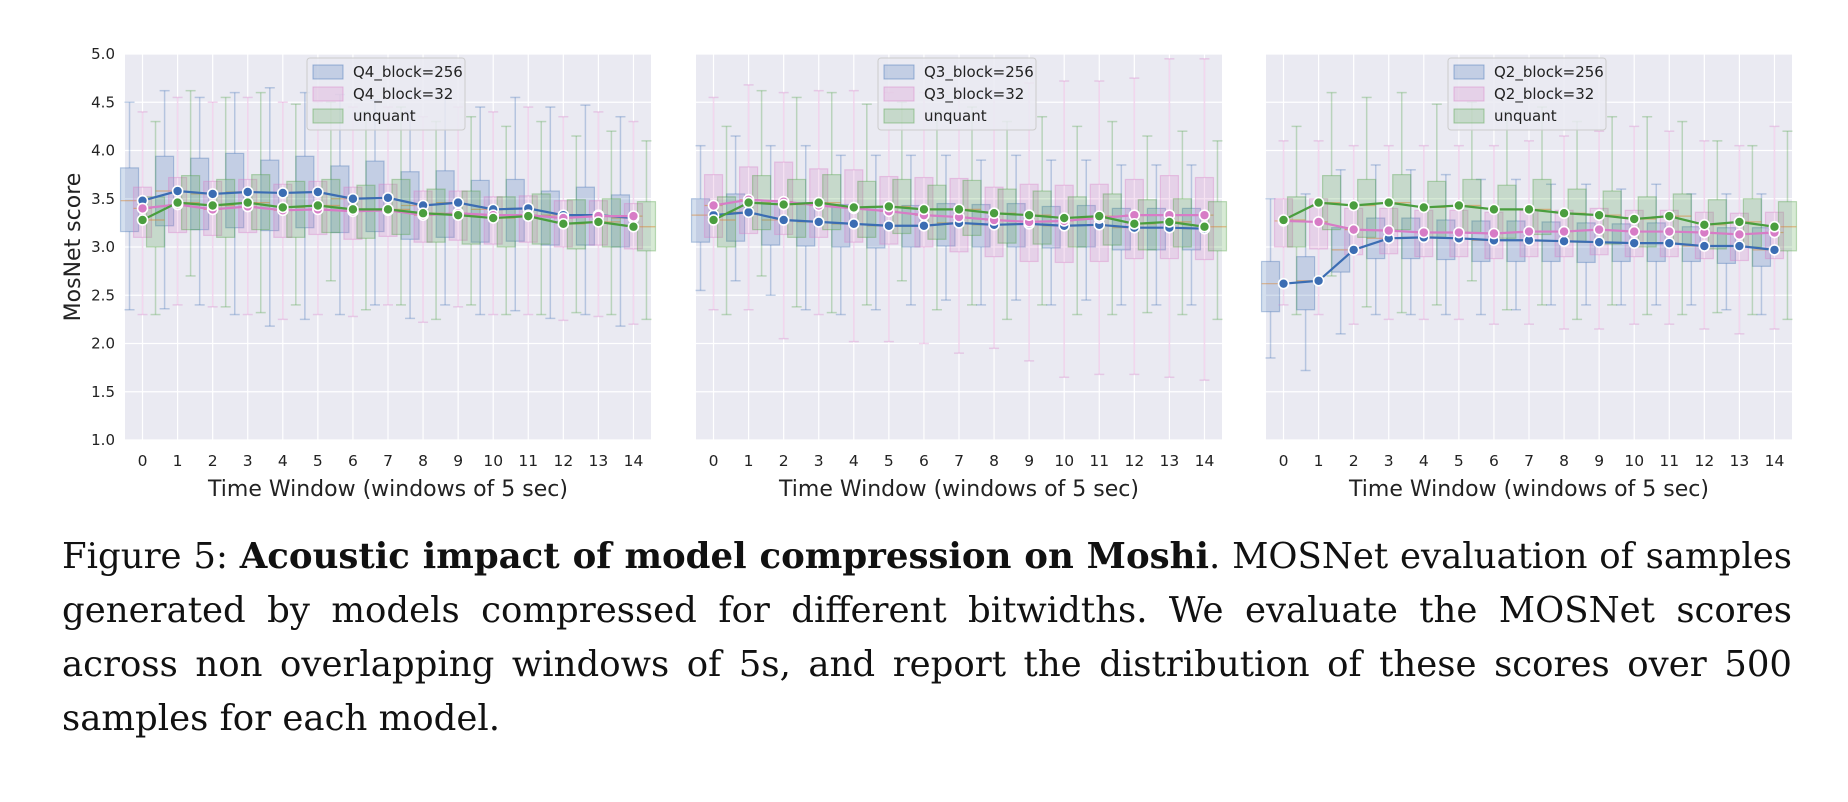 The image size is (1848, 802). I want to click on x-tick-label: 11, so click(528, 461).